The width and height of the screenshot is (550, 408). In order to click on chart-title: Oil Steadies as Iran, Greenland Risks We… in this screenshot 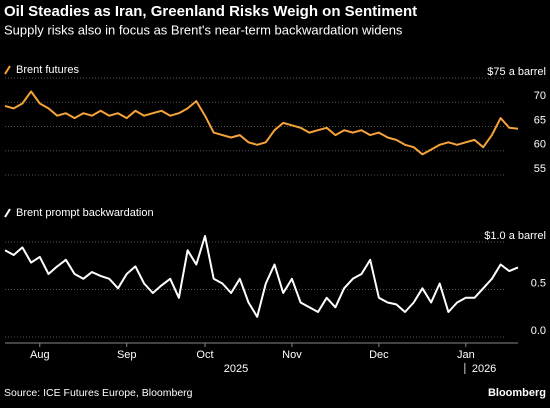, I will do `click(210, 11)`.